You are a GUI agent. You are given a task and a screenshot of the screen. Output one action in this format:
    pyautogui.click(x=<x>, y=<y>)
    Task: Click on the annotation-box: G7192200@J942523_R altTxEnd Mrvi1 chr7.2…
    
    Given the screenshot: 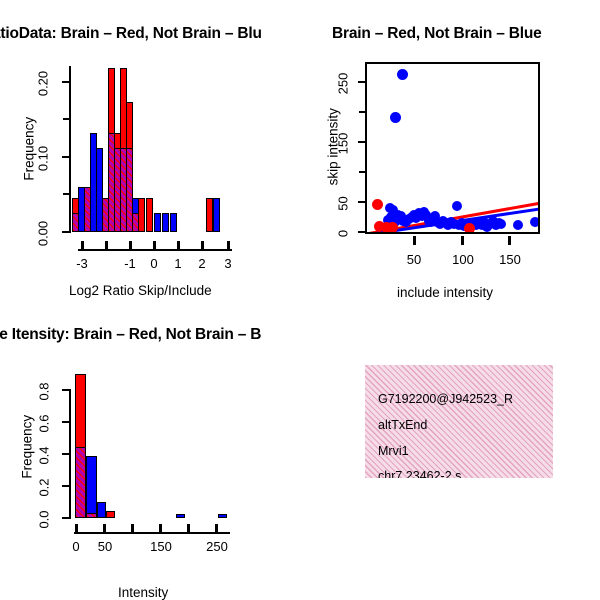 What is the action you would take?
    pyautogui.click(x=459, y=421)
    